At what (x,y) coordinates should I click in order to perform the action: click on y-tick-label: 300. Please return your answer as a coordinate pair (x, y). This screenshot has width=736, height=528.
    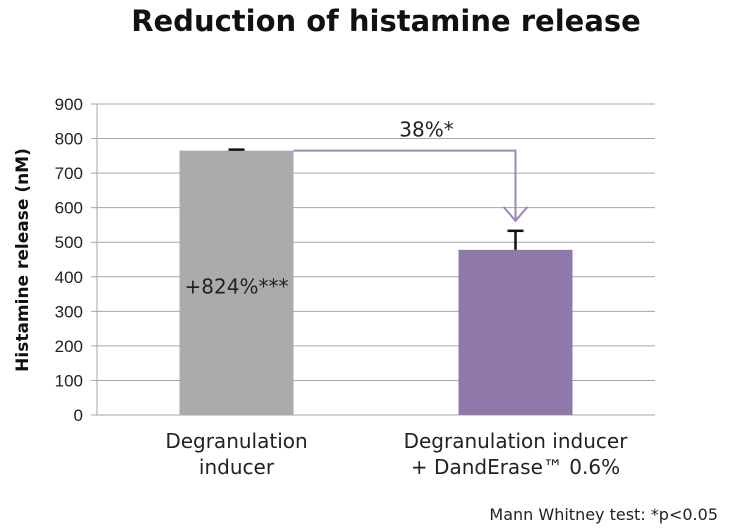
    Looking at the image, I should click on (69, 311).